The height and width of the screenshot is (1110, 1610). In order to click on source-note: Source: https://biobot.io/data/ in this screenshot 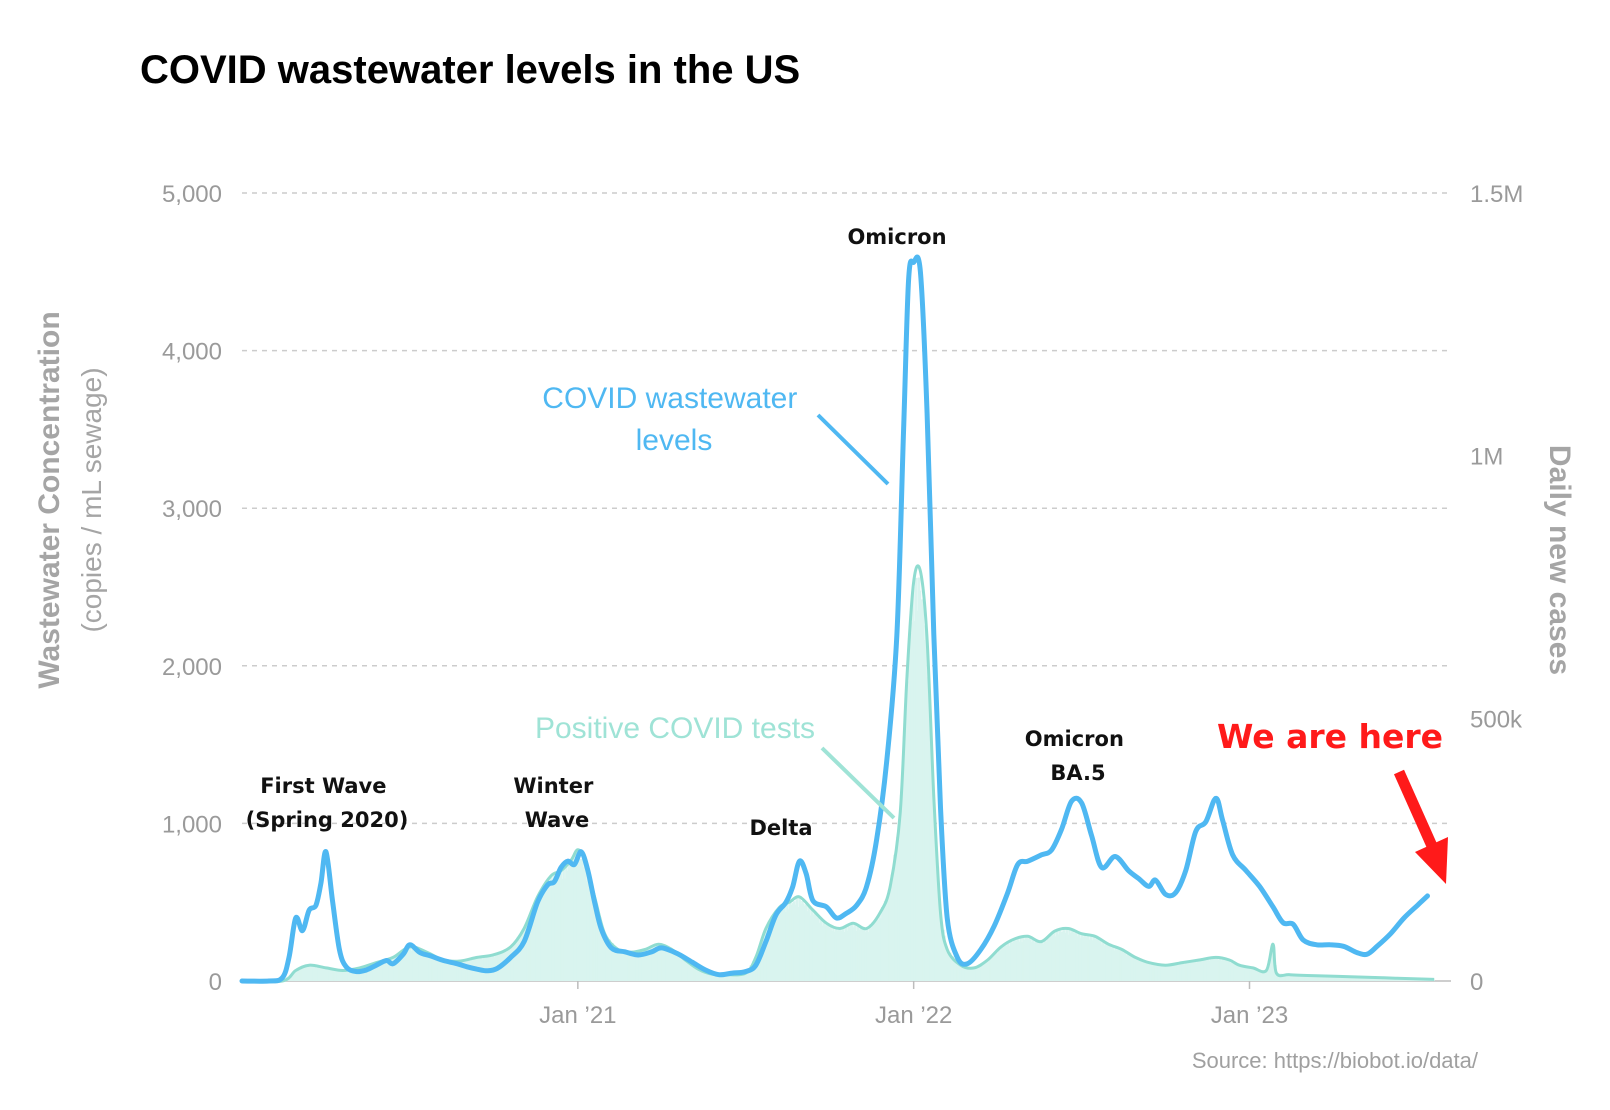, I will do `click(1335, 1060)`.